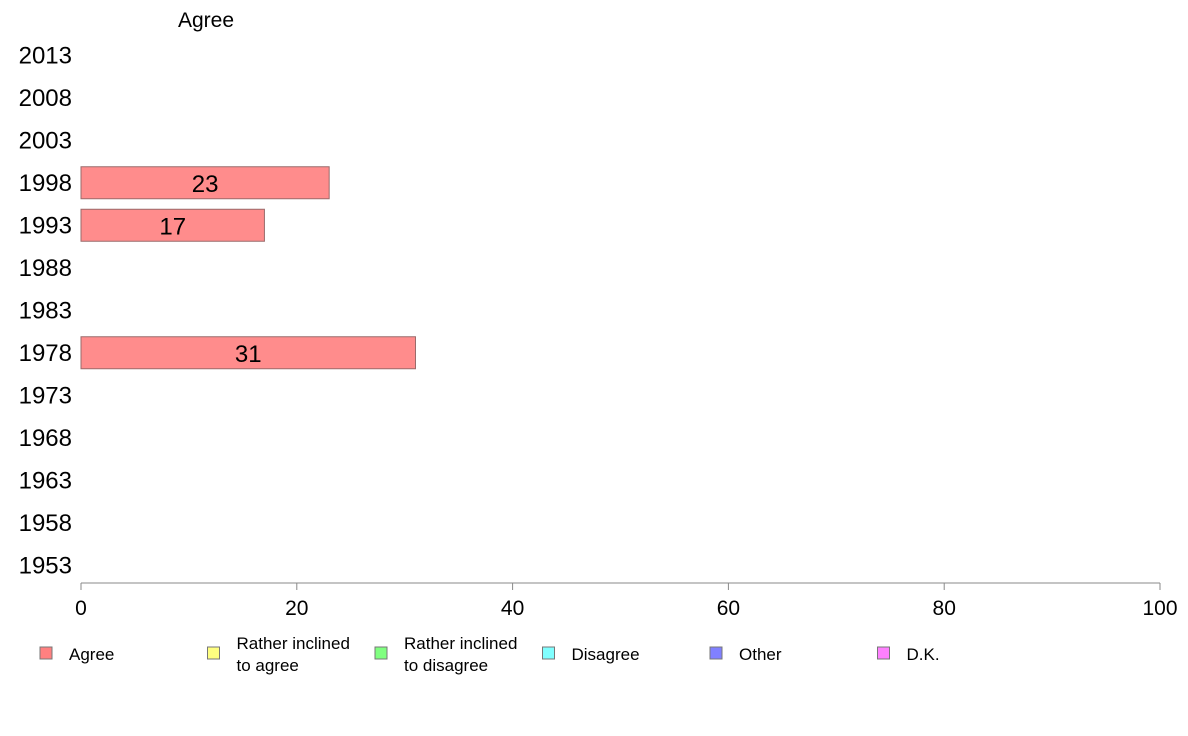 The width and height of the screenshot is (1188, 736). What do you see at coordinates (460, 654) in the screenshot?
I see `legend-label: Rather inclined to disagree` at bounding box center [460, 654].